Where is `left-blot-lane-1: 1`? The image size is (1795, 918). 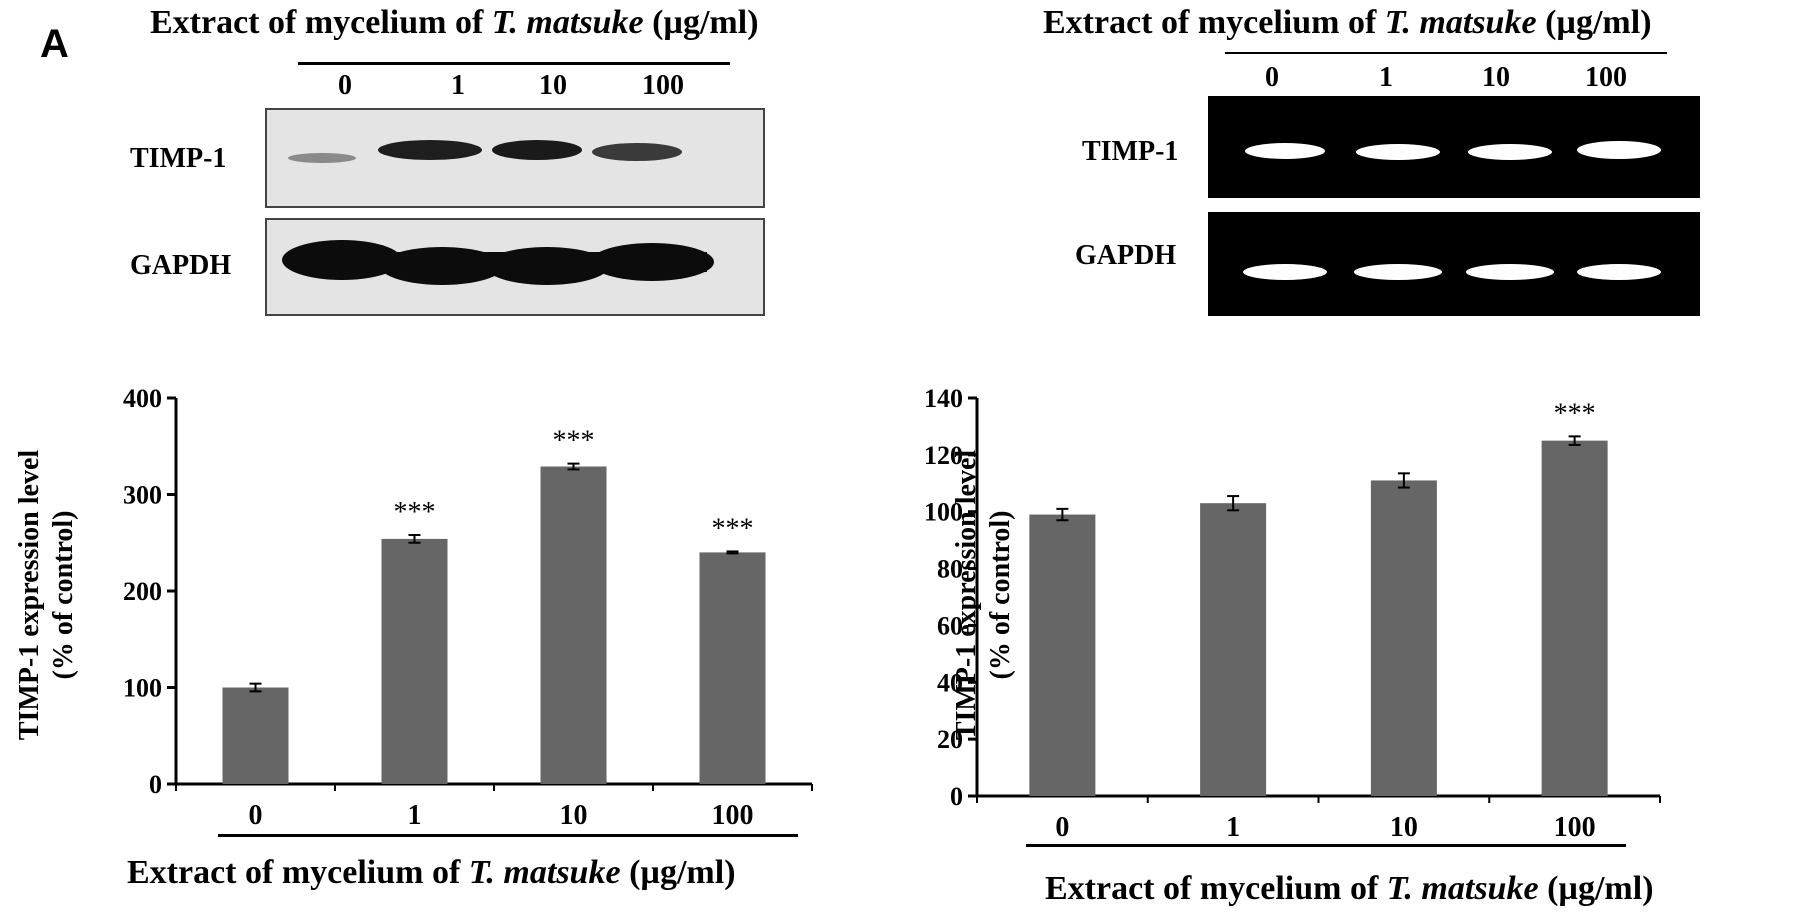
left-blot-lane-1: 1 is located at coordinates (458, 85).